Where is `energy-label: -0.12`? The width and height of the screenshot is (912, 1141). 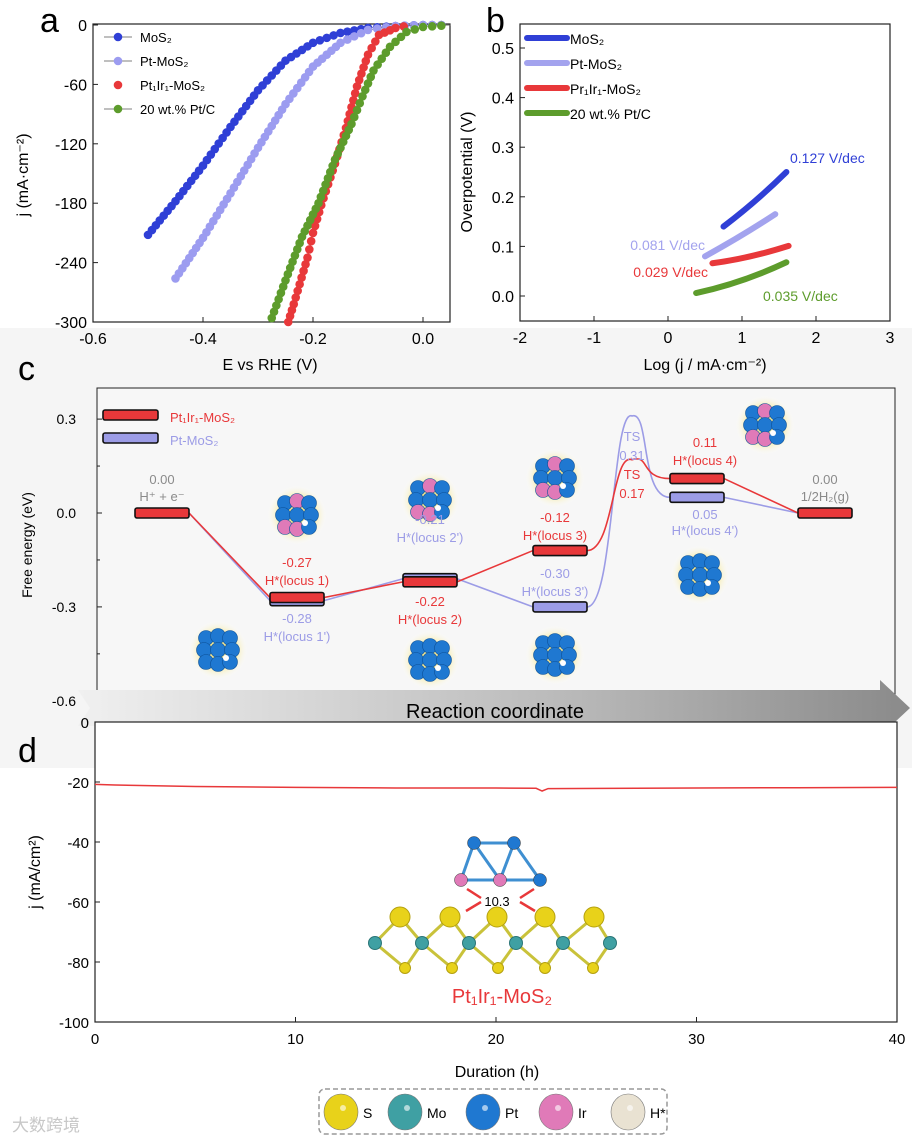 energy-label: -0.12 is located at coordinates (555, 517).